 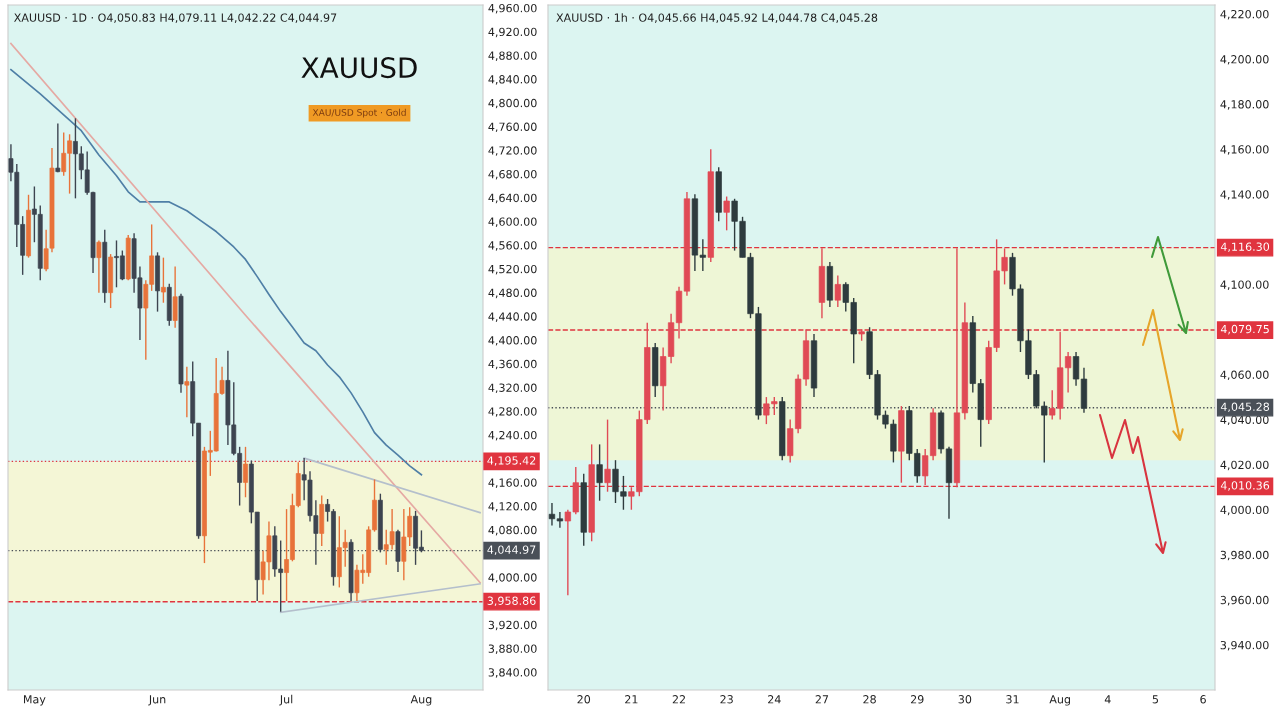 What do you see at coordinates (1244, 195) in the screenshot?
I see `y-tick-label: 4,140.00` at bounding box center [1244, 195].